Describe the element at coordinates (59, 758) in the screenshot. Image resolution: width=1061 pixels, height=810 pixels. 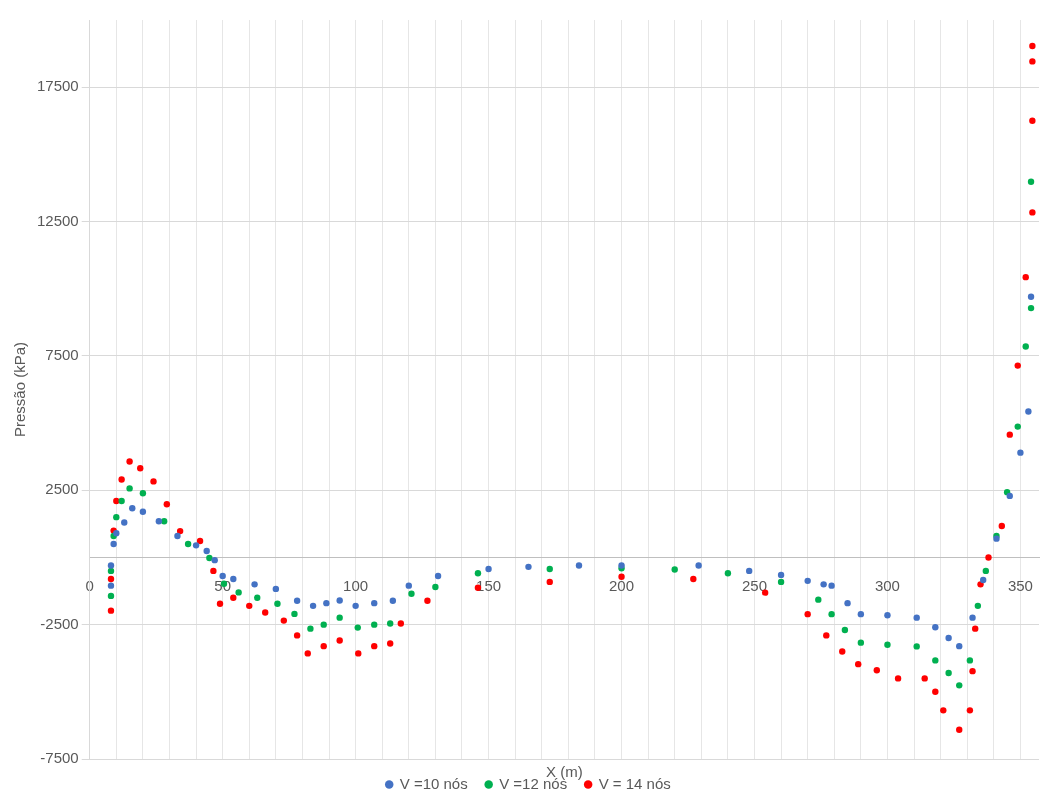
I see `y-tick-label: -7500` at that location.